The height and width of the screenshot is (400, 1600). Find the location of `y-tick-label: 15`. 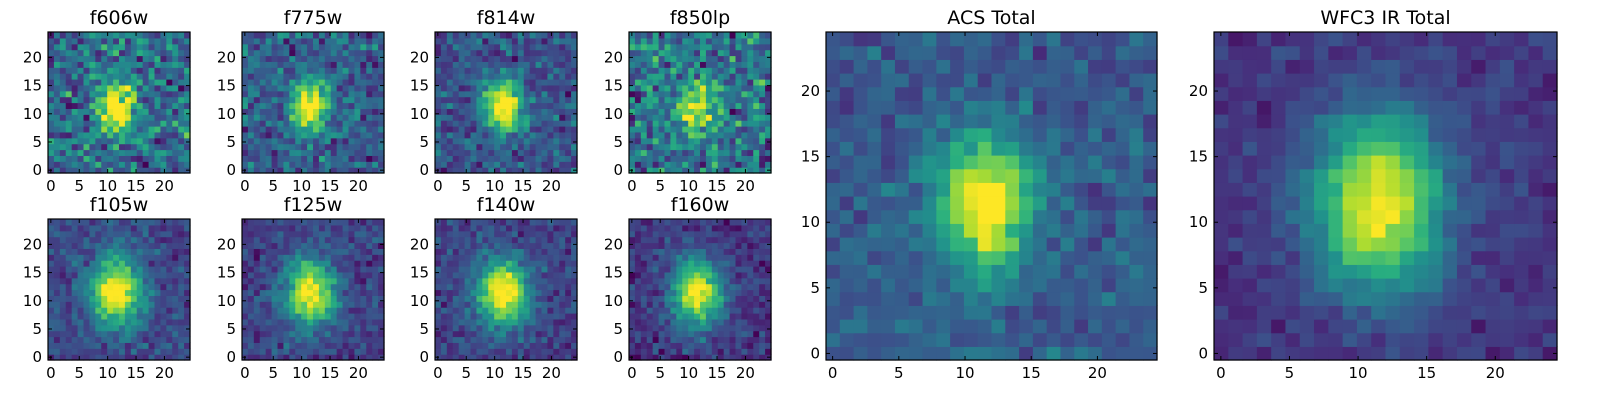

y-tick-label: 15 is located at coordinates (613, 273).